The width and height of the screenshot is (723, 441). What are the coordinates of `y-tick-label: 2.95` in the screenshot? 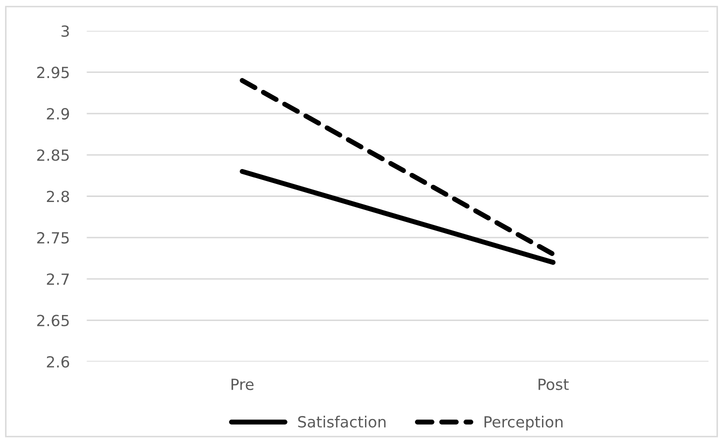 It's located at (53, 72).